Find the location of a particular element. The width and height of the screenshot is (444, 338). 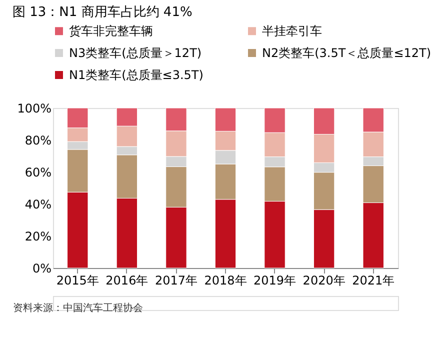

legend-label: 半挂牵引车 is located at coordinates (292, 31).